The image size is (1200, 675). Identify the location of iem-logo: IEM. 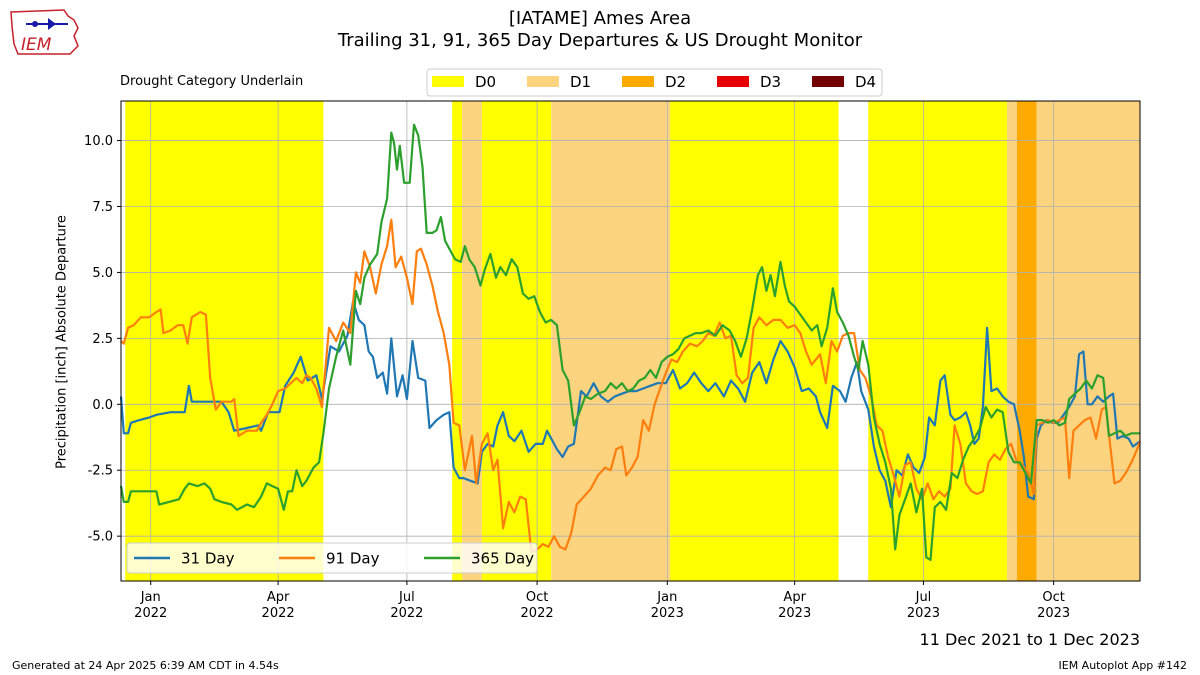
(44, 32).